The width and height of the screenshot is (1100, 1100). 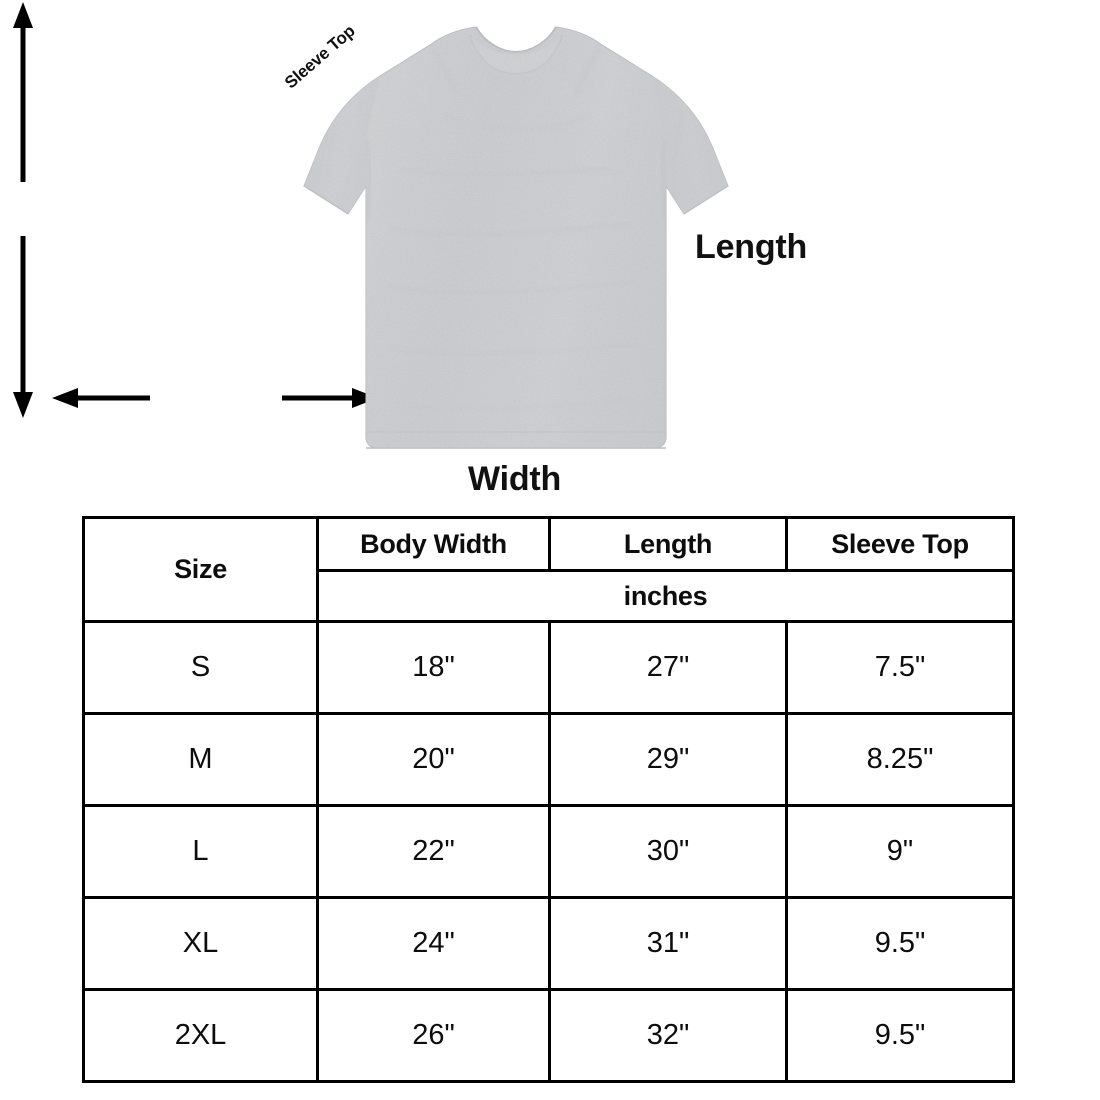 I want to click on cell-size: S, so click(x=200, y=667).